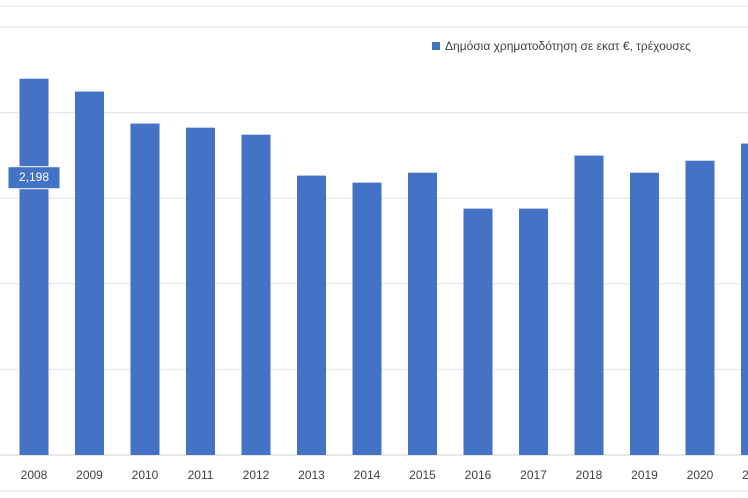 Image resolution: width=748 pixels, height=498 pixels. What do you see at coordinates (589, 475) in the screenshot?
I see `x-tick-label: 2018` at bounding box center [589, 475].